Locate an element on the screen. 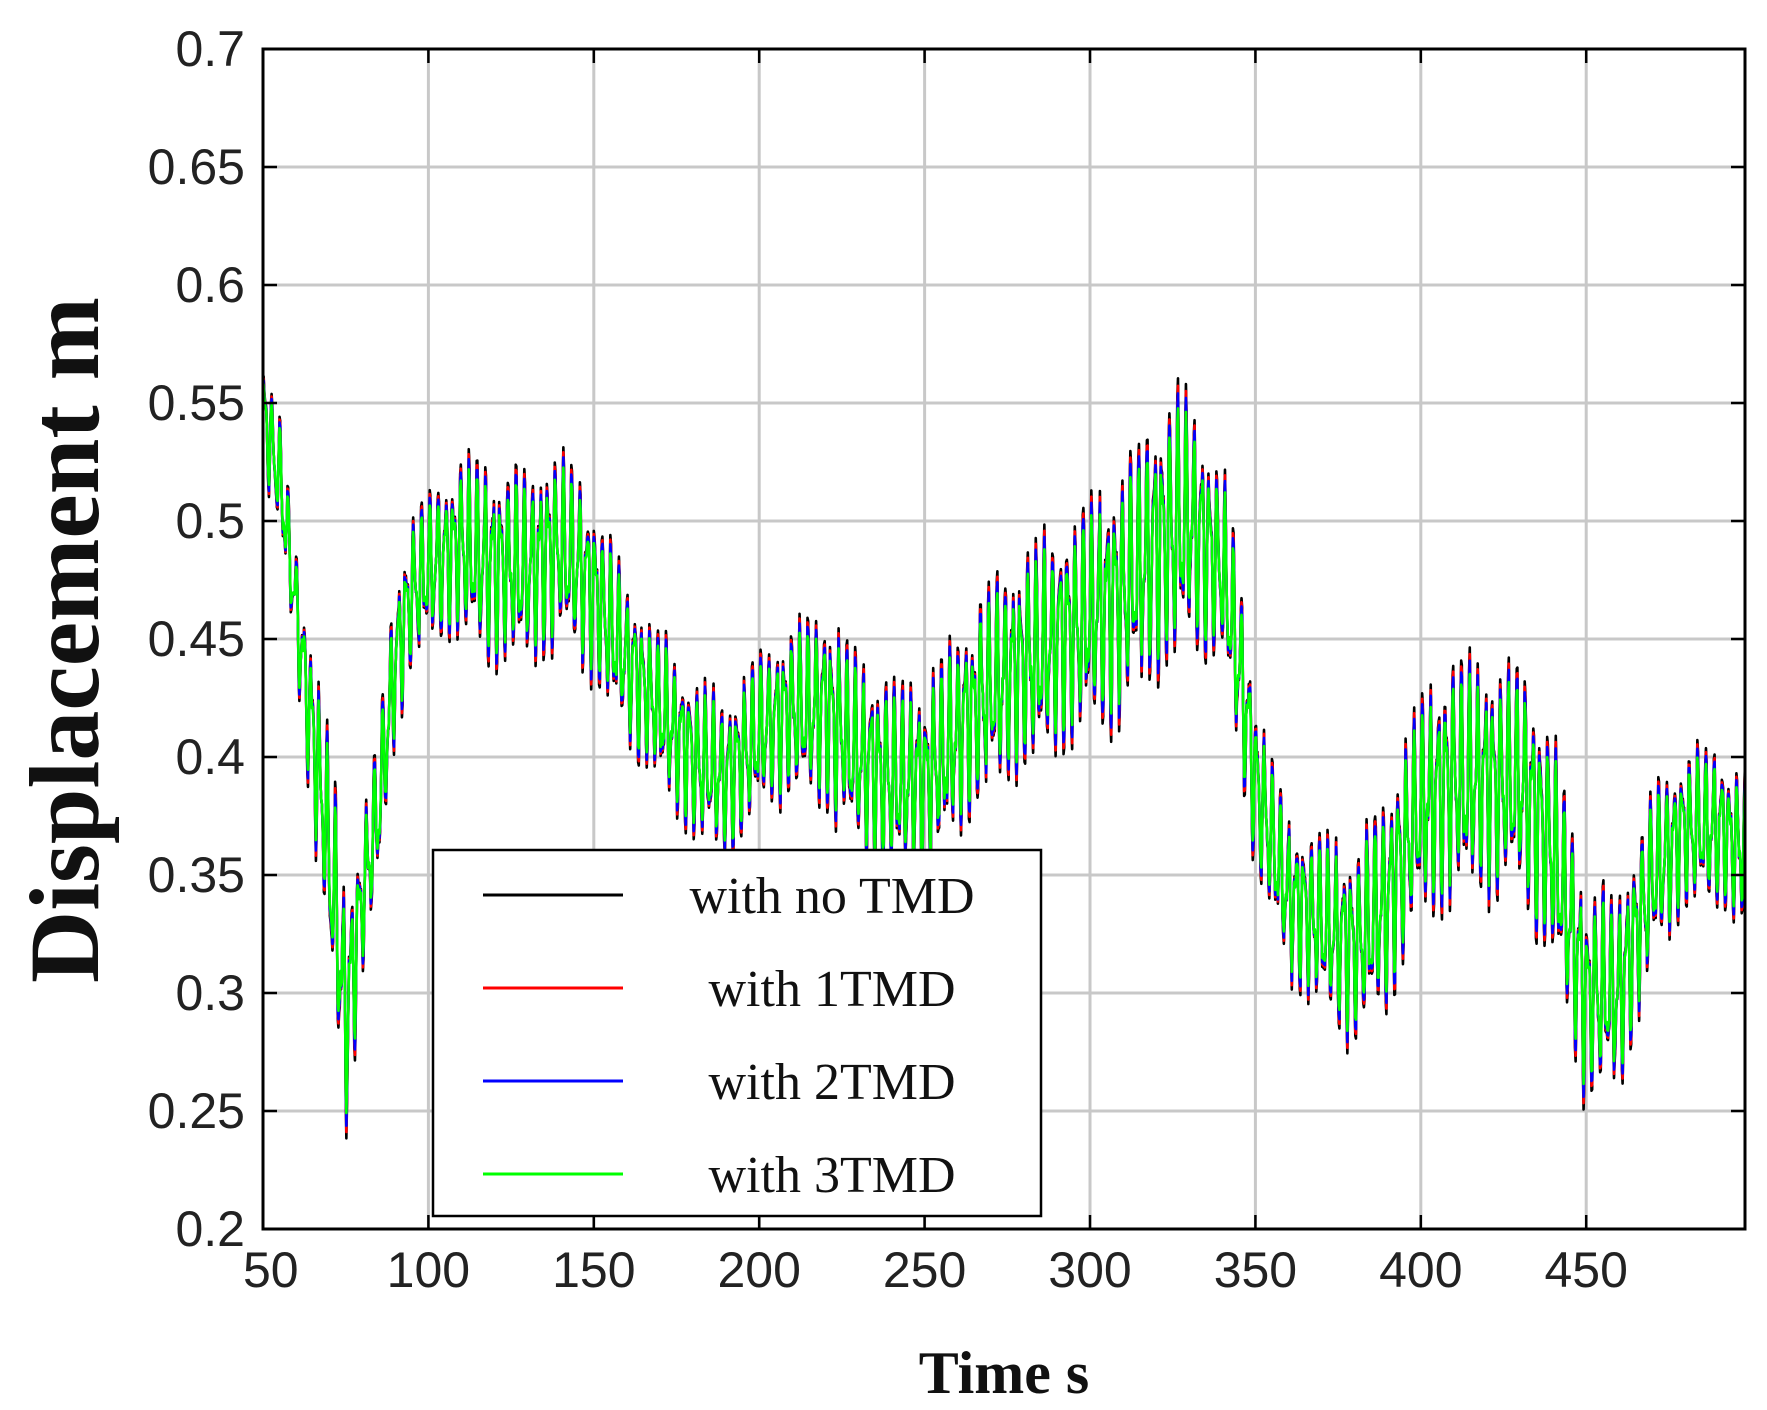 Image resolution: width=1767 pixels, height=1410 pixels. legend-label: with 1TMD is located at coordinates (832, 989).